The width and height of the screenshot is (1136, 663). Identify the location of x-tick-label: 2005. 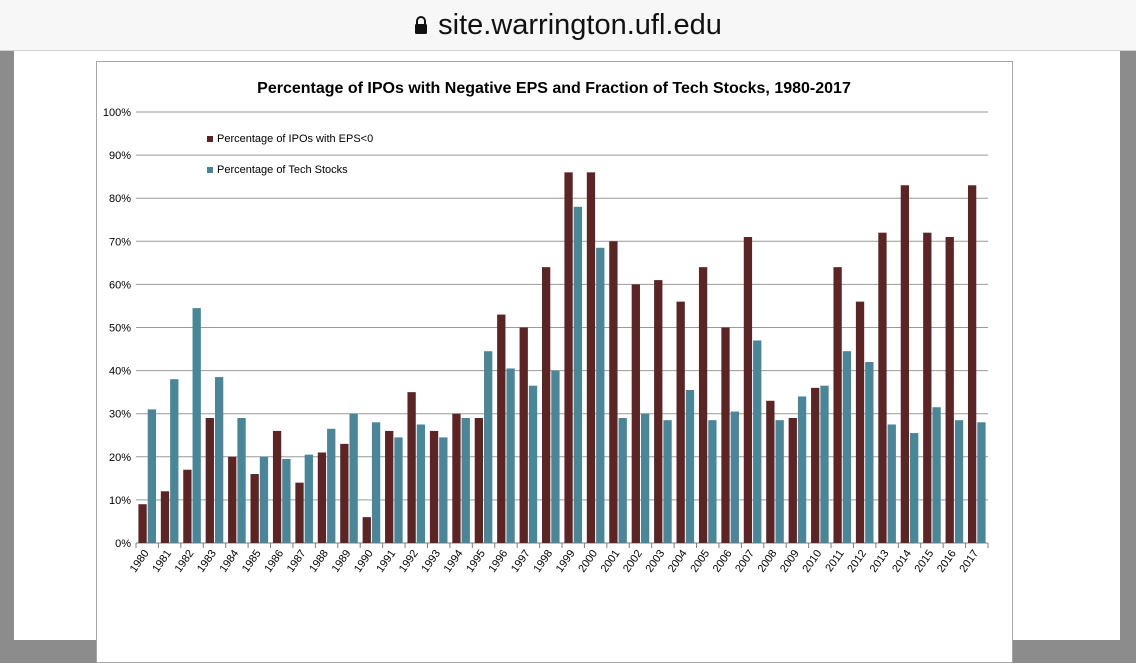
(700, 561).